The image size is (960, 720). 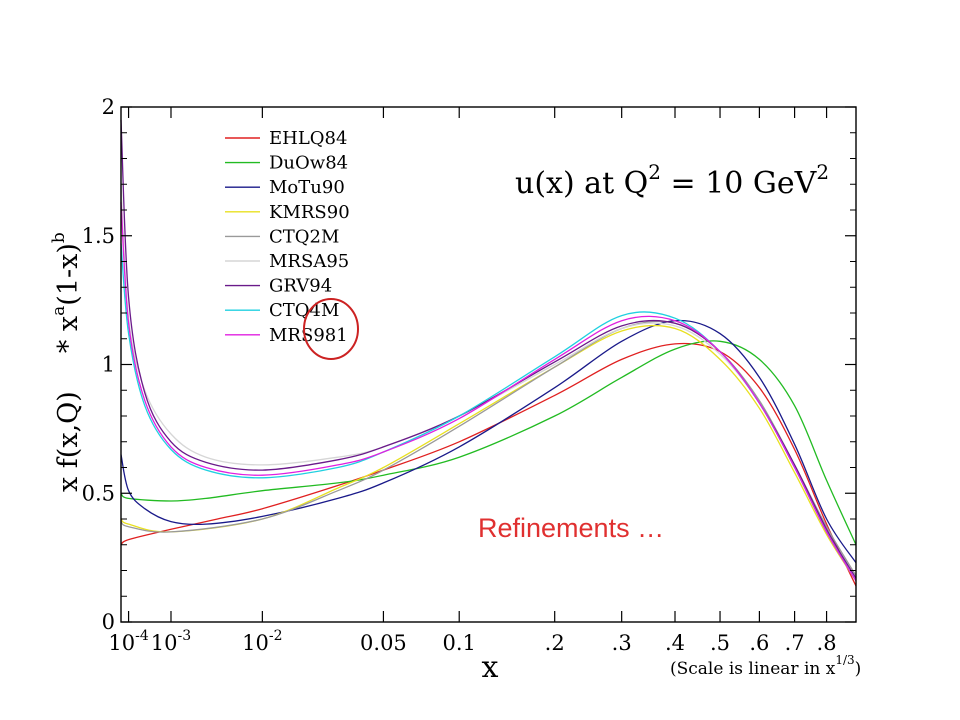 What do you see at coordinates (68, 274) in the screenshot?
I see `ylabel-part3: (1-x)` at bounding box center [68, 274].